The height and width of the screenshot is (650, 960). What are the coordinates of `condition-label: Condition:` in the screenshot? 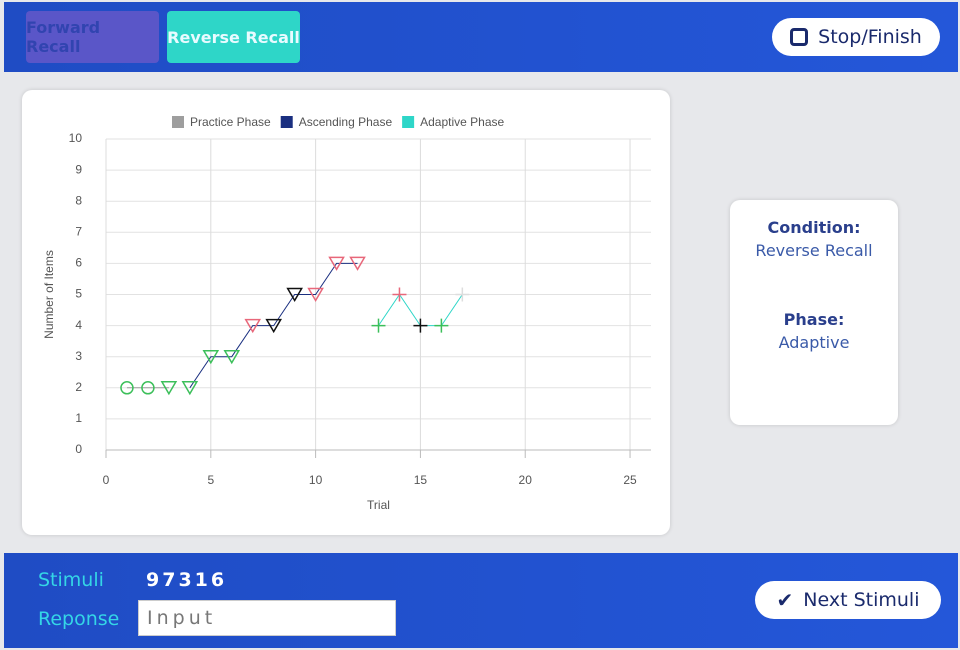 It's located at (814, 227).